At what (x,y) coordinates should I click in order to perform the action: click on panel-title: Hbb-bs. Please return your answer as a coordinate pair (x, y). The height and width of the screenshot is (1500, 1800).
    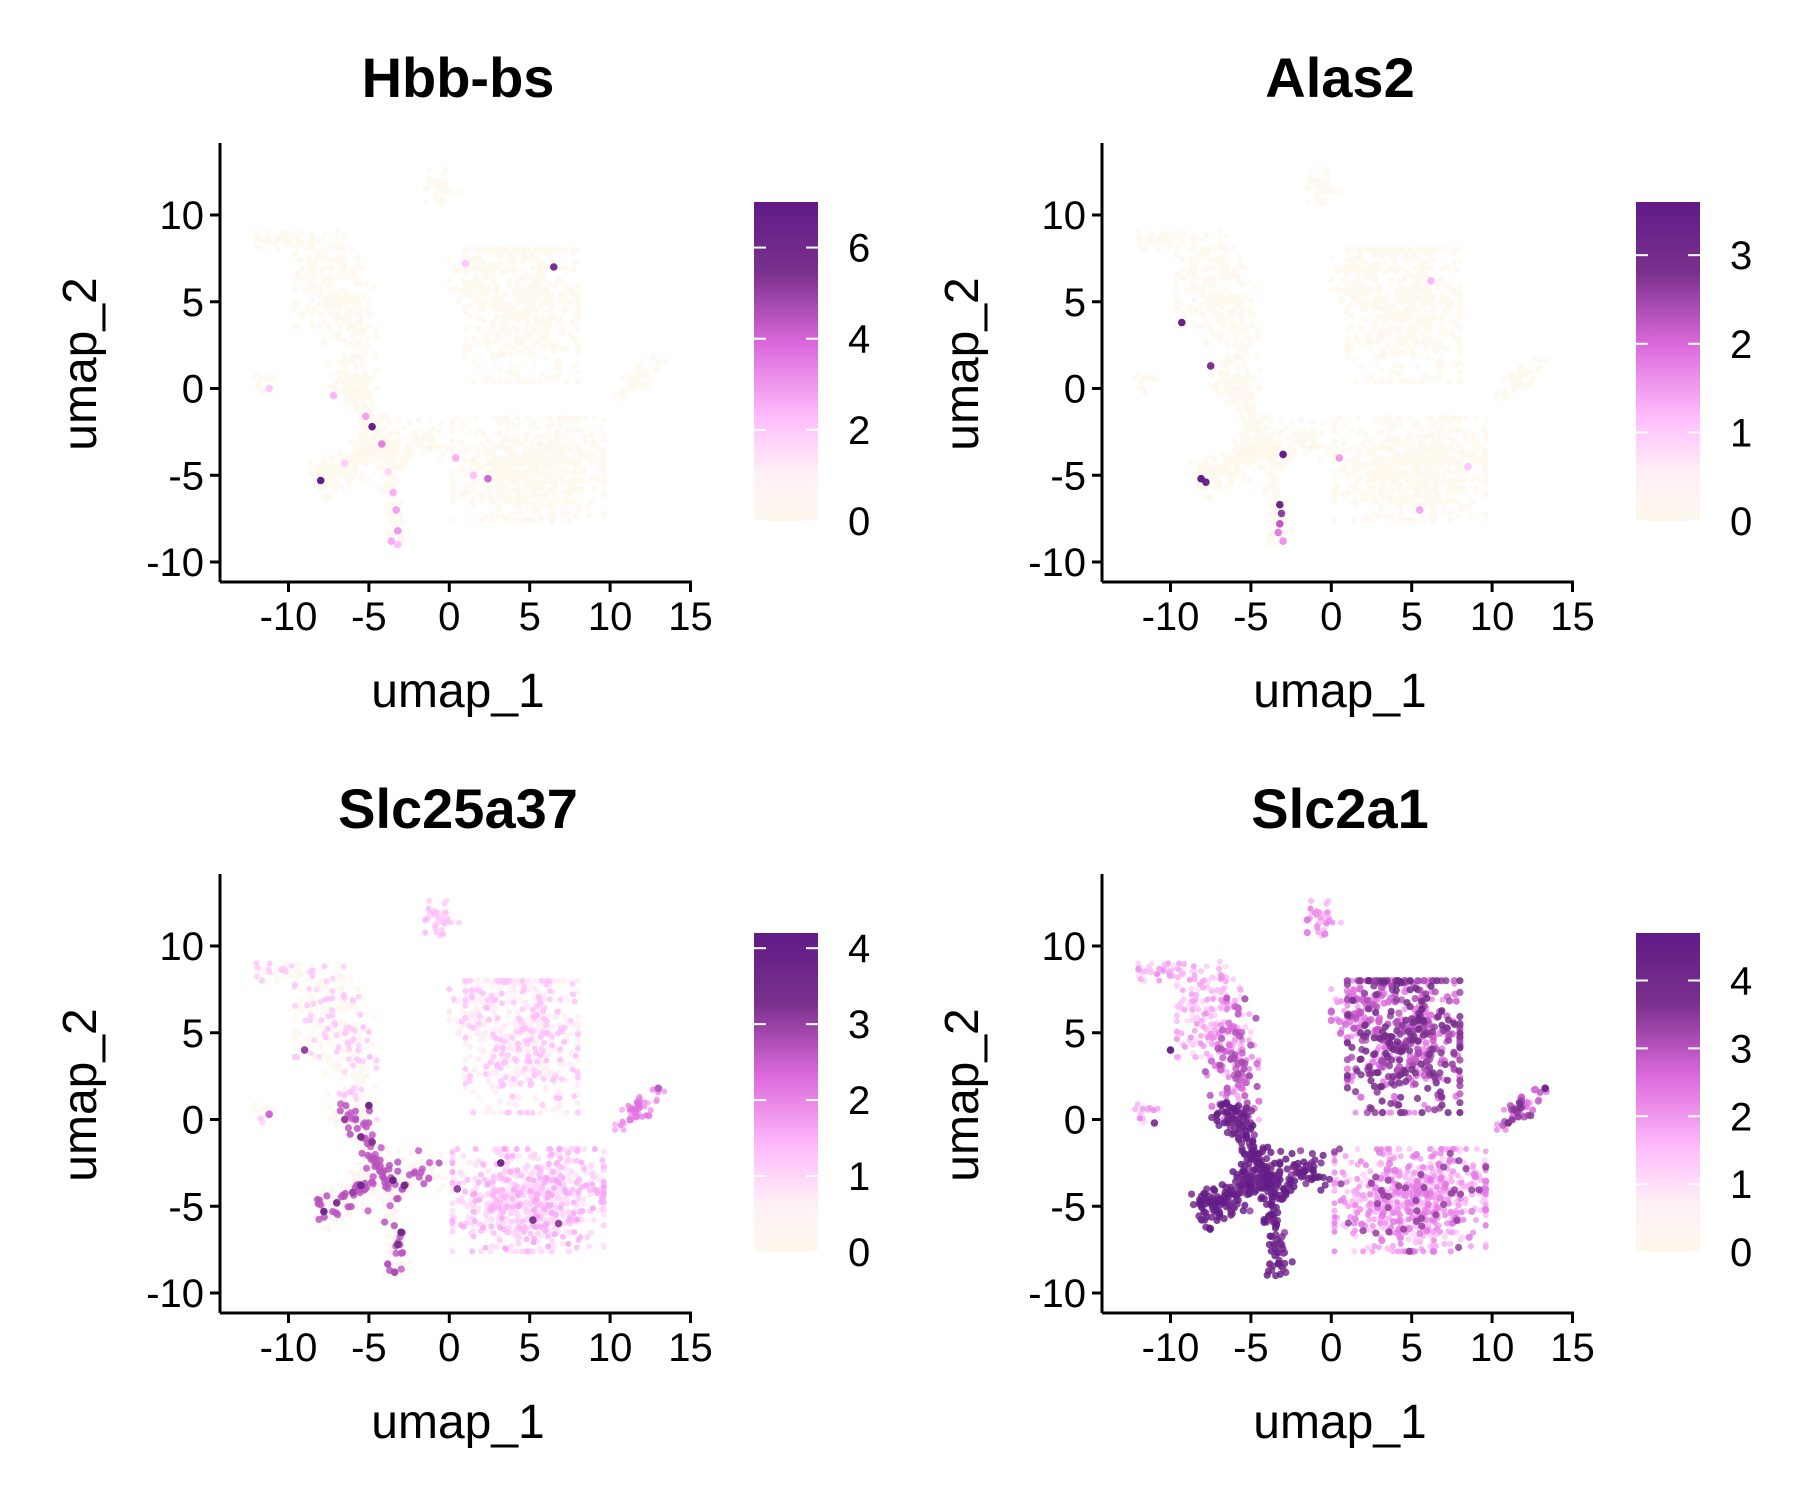
    Looking at the image, I should click on (458, 77).